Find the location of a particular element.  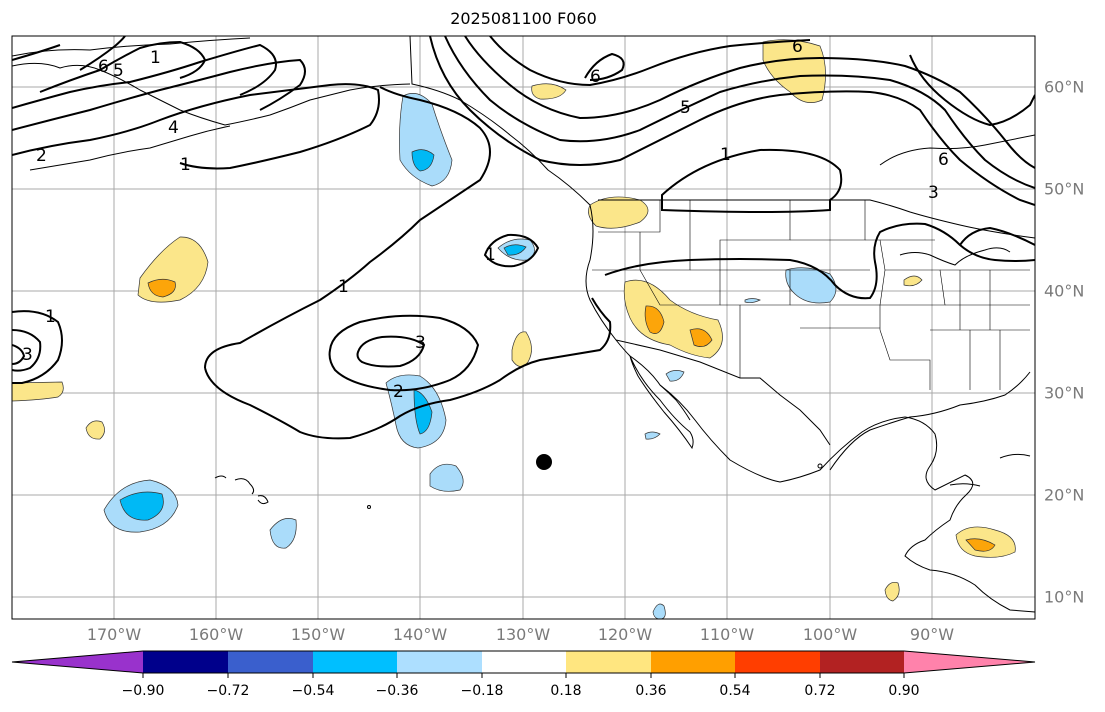

colorbar-tick-label: 0.72 is located at coordinates (820, 691).